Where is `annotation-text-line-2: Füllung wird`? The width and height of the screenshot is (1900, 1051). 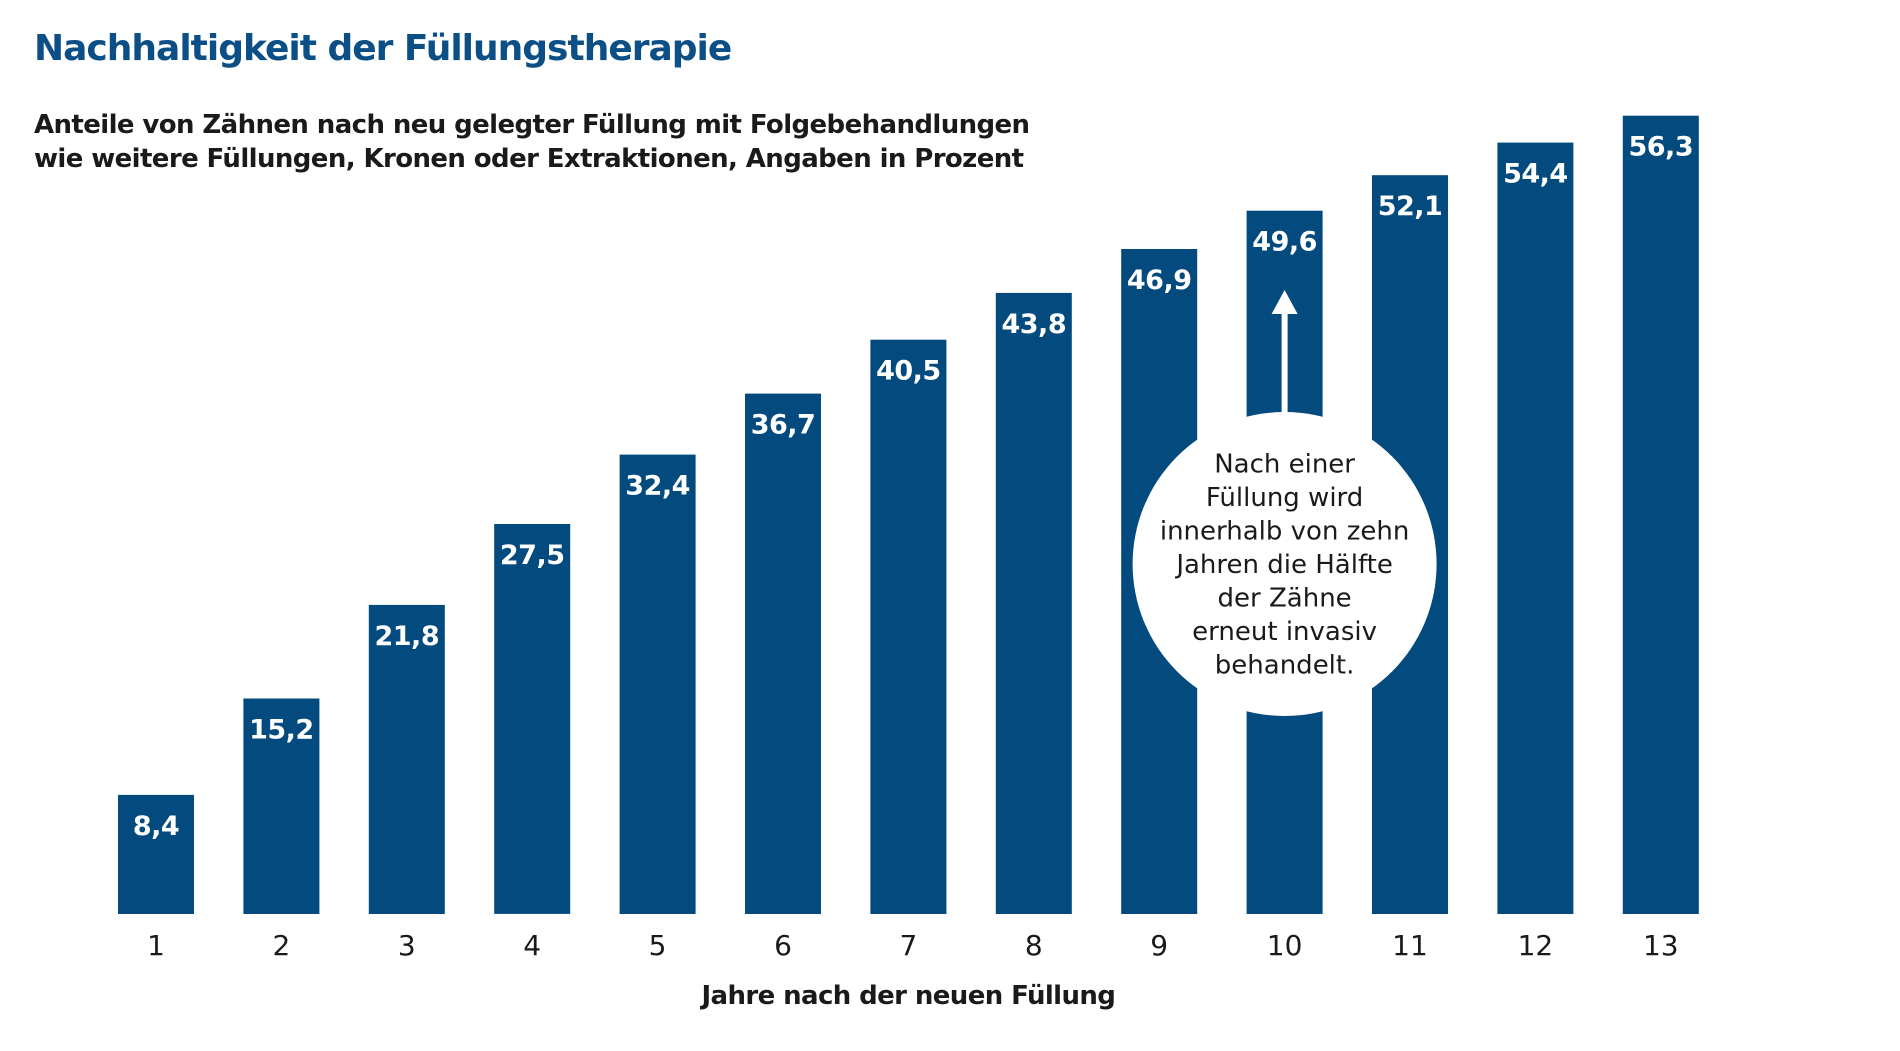 annotation-text-line-2: Füllung wird is located at coordinates (1284, 498).